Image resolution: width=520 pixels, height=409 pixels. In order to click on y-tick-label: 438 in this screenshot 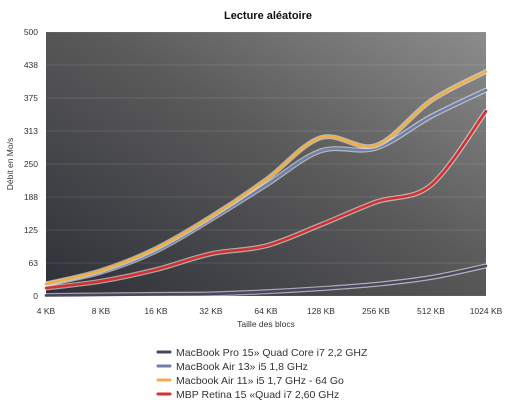, I will do `click(31, 65)`.